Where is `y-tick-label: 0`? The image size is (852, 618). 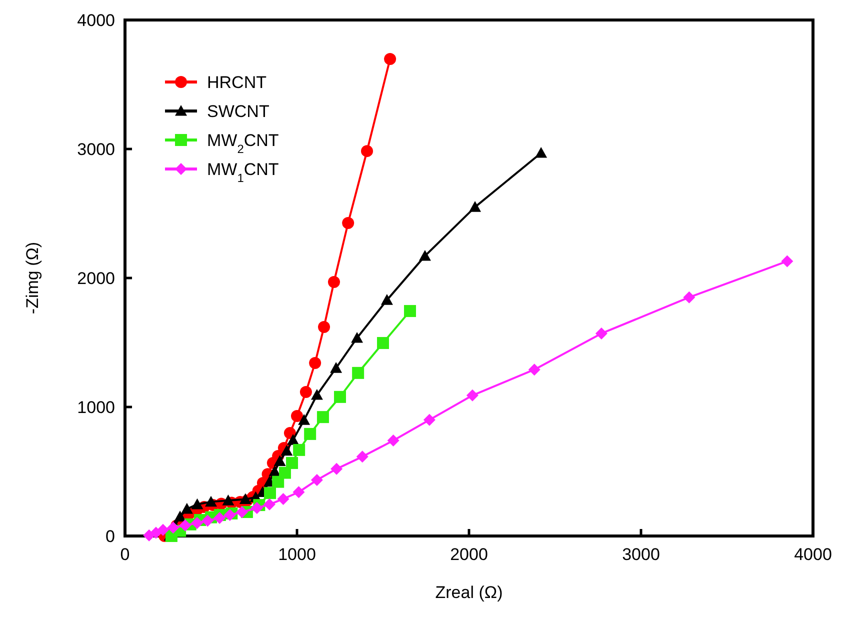
y-tick-label: 0 is located at coordinates (110, 536).